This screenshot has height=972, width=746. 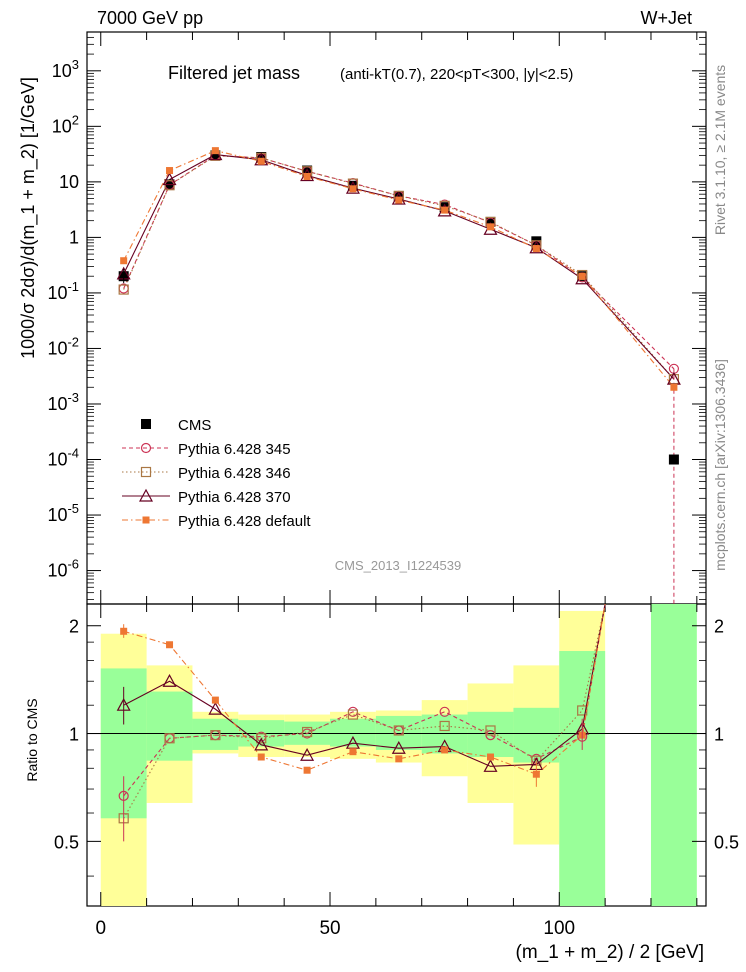 I want to click on legend-marker-CMS, so click(x=146, y=424).